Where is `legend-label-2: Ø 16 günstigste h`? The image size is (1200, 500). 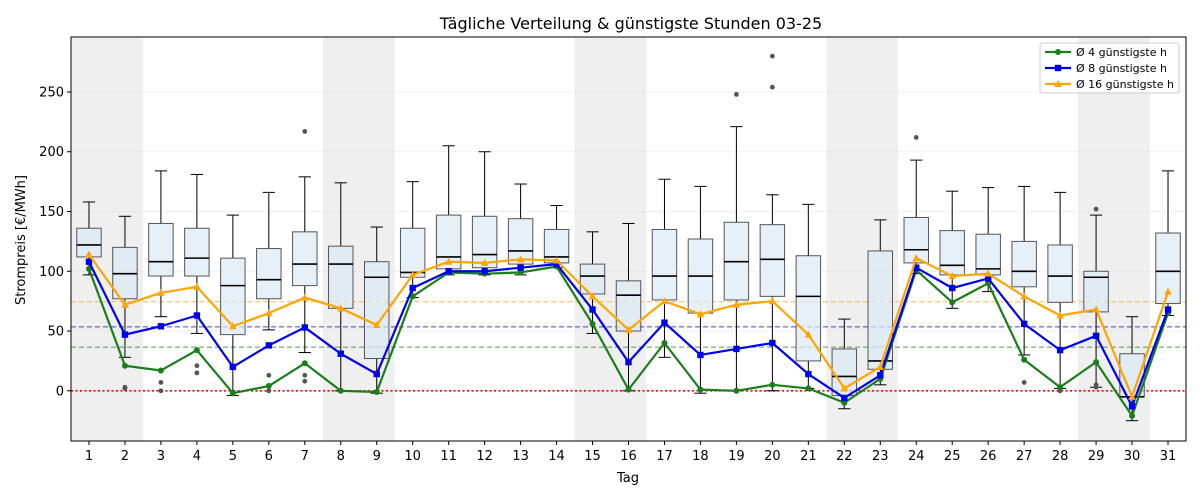 legend-label-2: Ø 16 günstigste h is located at coordinates (1125, 84).